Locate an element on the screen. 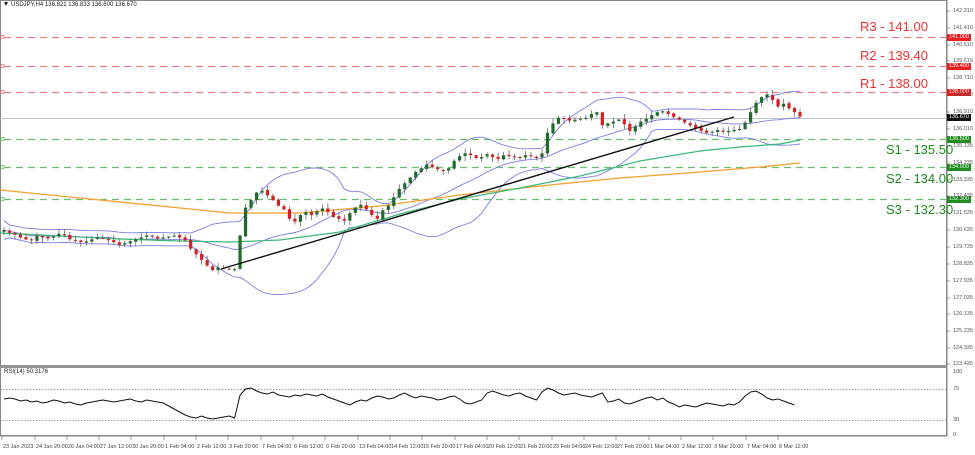 This screenshot has height=455, width=975. time-tick-label: 1 Feb 04:00 is located at coordinates (180, 447).